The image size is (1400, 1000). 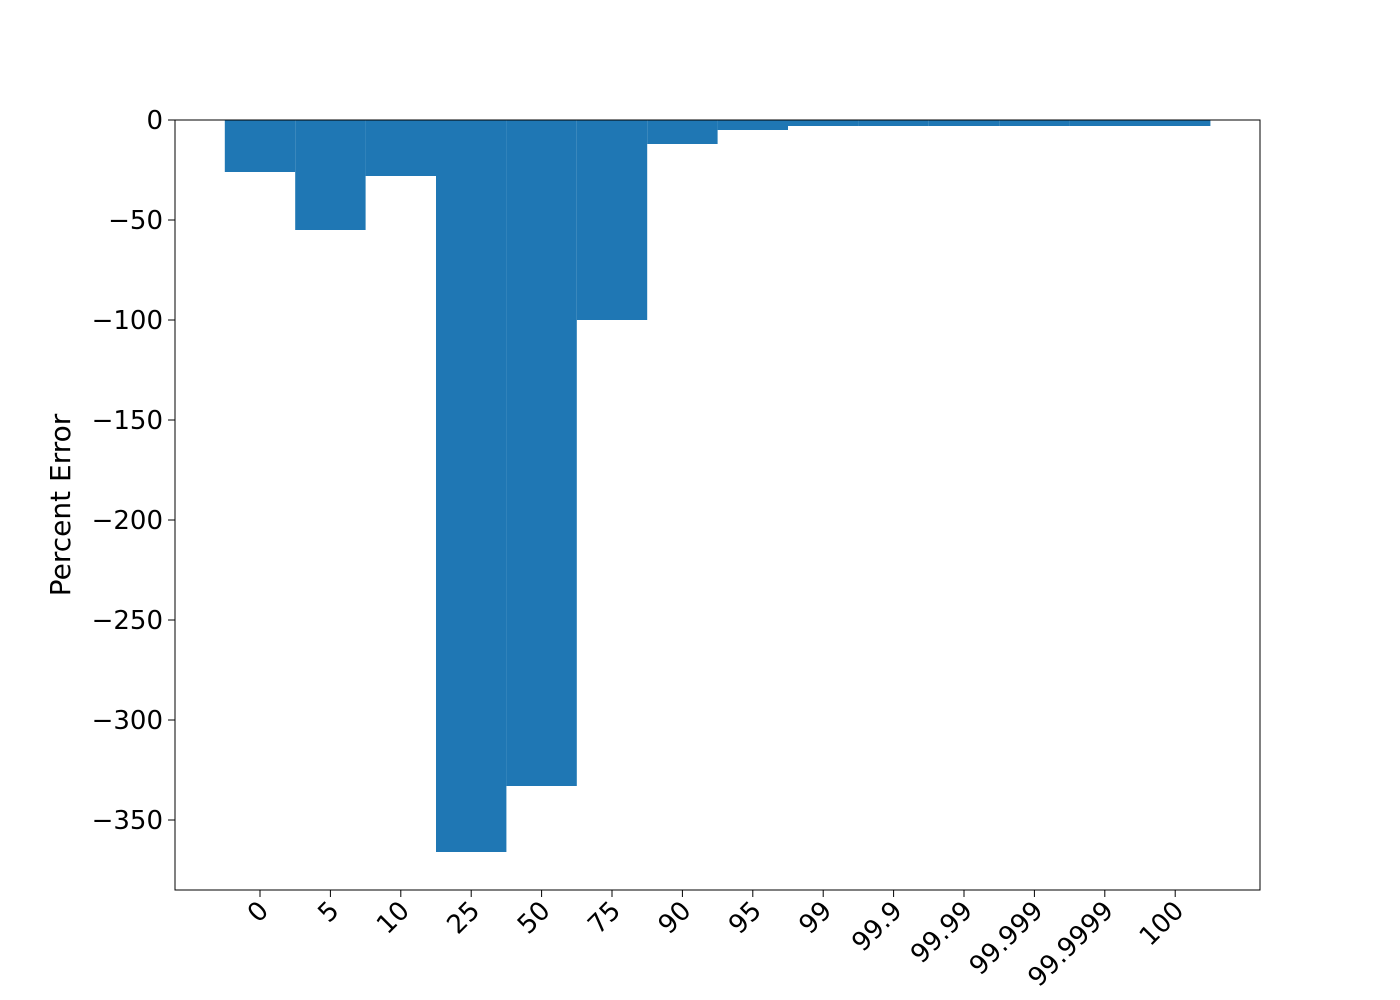 I want to click on y-tick-label: −150, so click(x=127, y=421).